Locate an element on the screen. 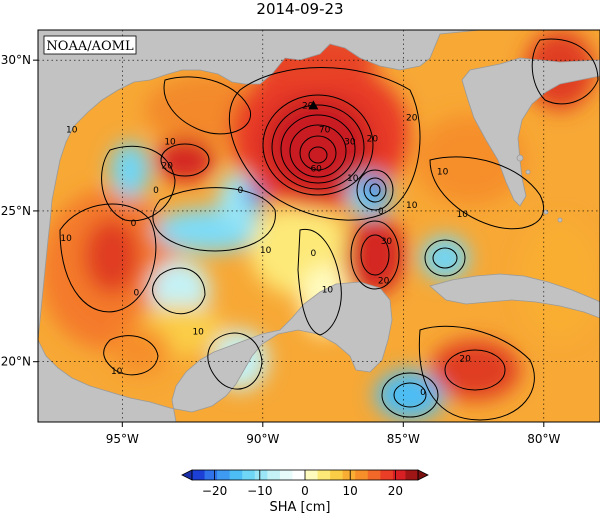 This screenshot has height=523, width=600. lat-tick-label: 25°N is located at coordinates (16, 211).